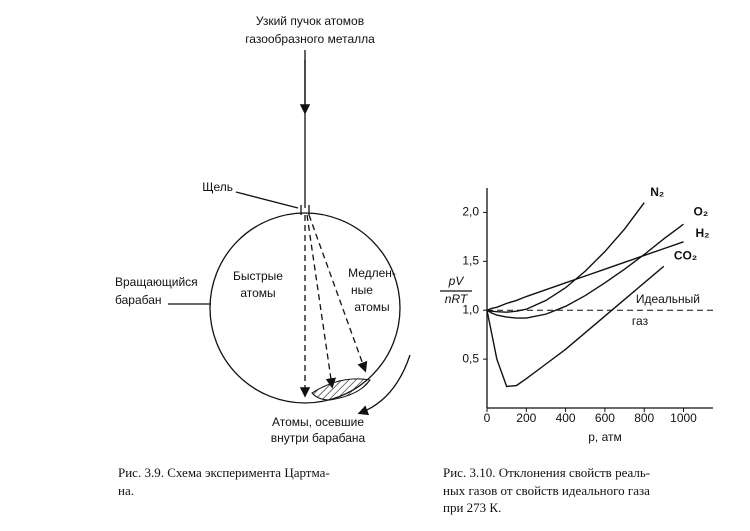  What do you see at coordinates (703, 233) in the screenshot?
I see `series-label: H₂` at bounding box center [703, 233].